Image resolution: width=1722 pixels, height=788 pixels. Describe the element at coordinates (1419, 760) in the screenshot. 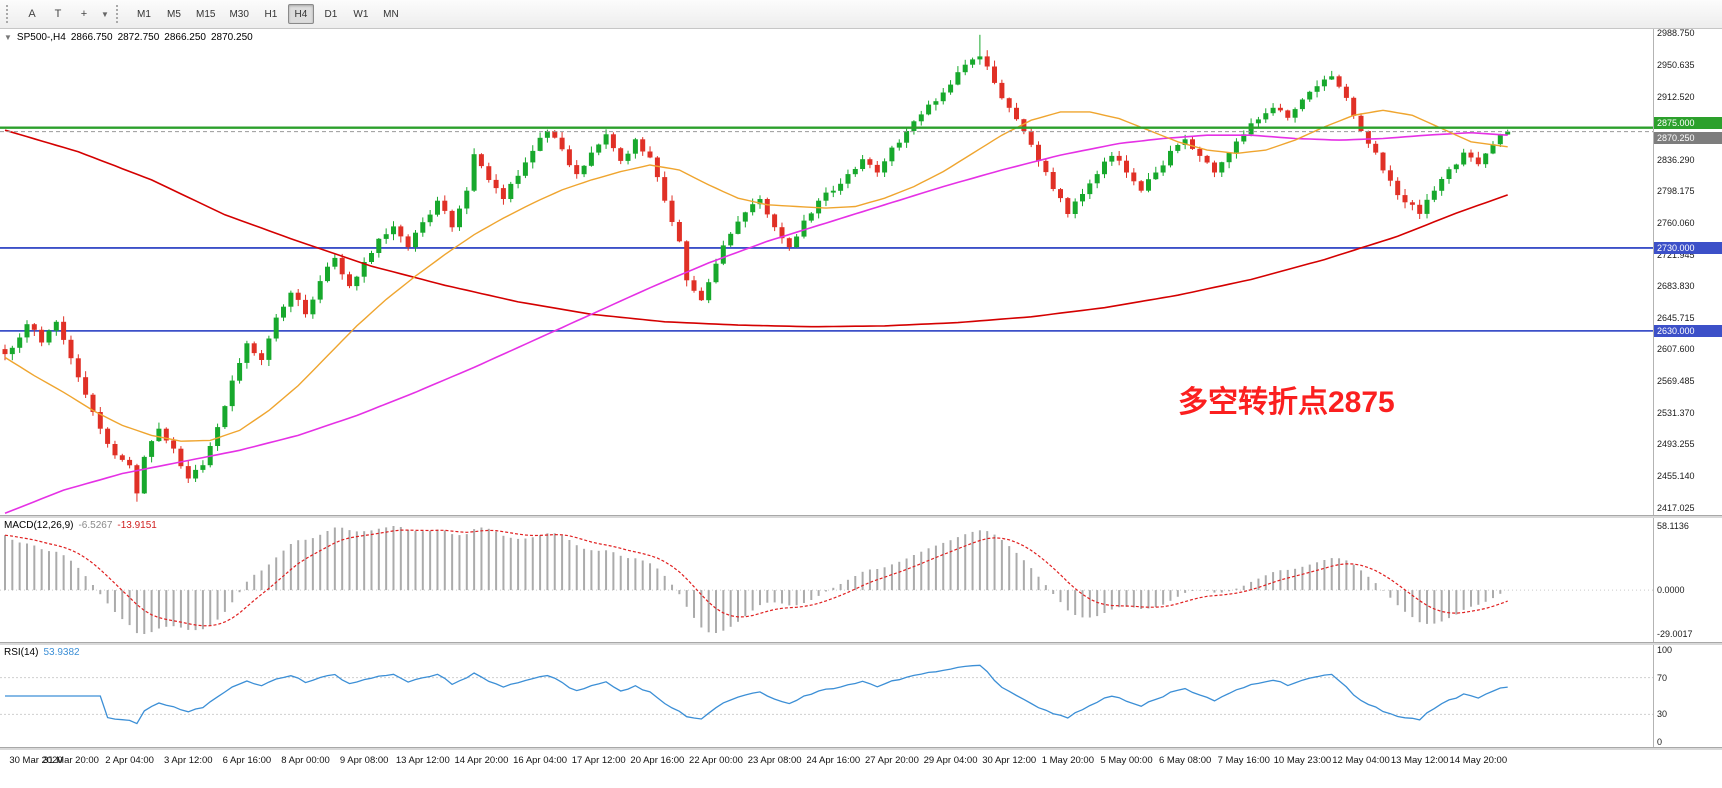

I see `time-axis-label: 13 May 12:00` at that location.